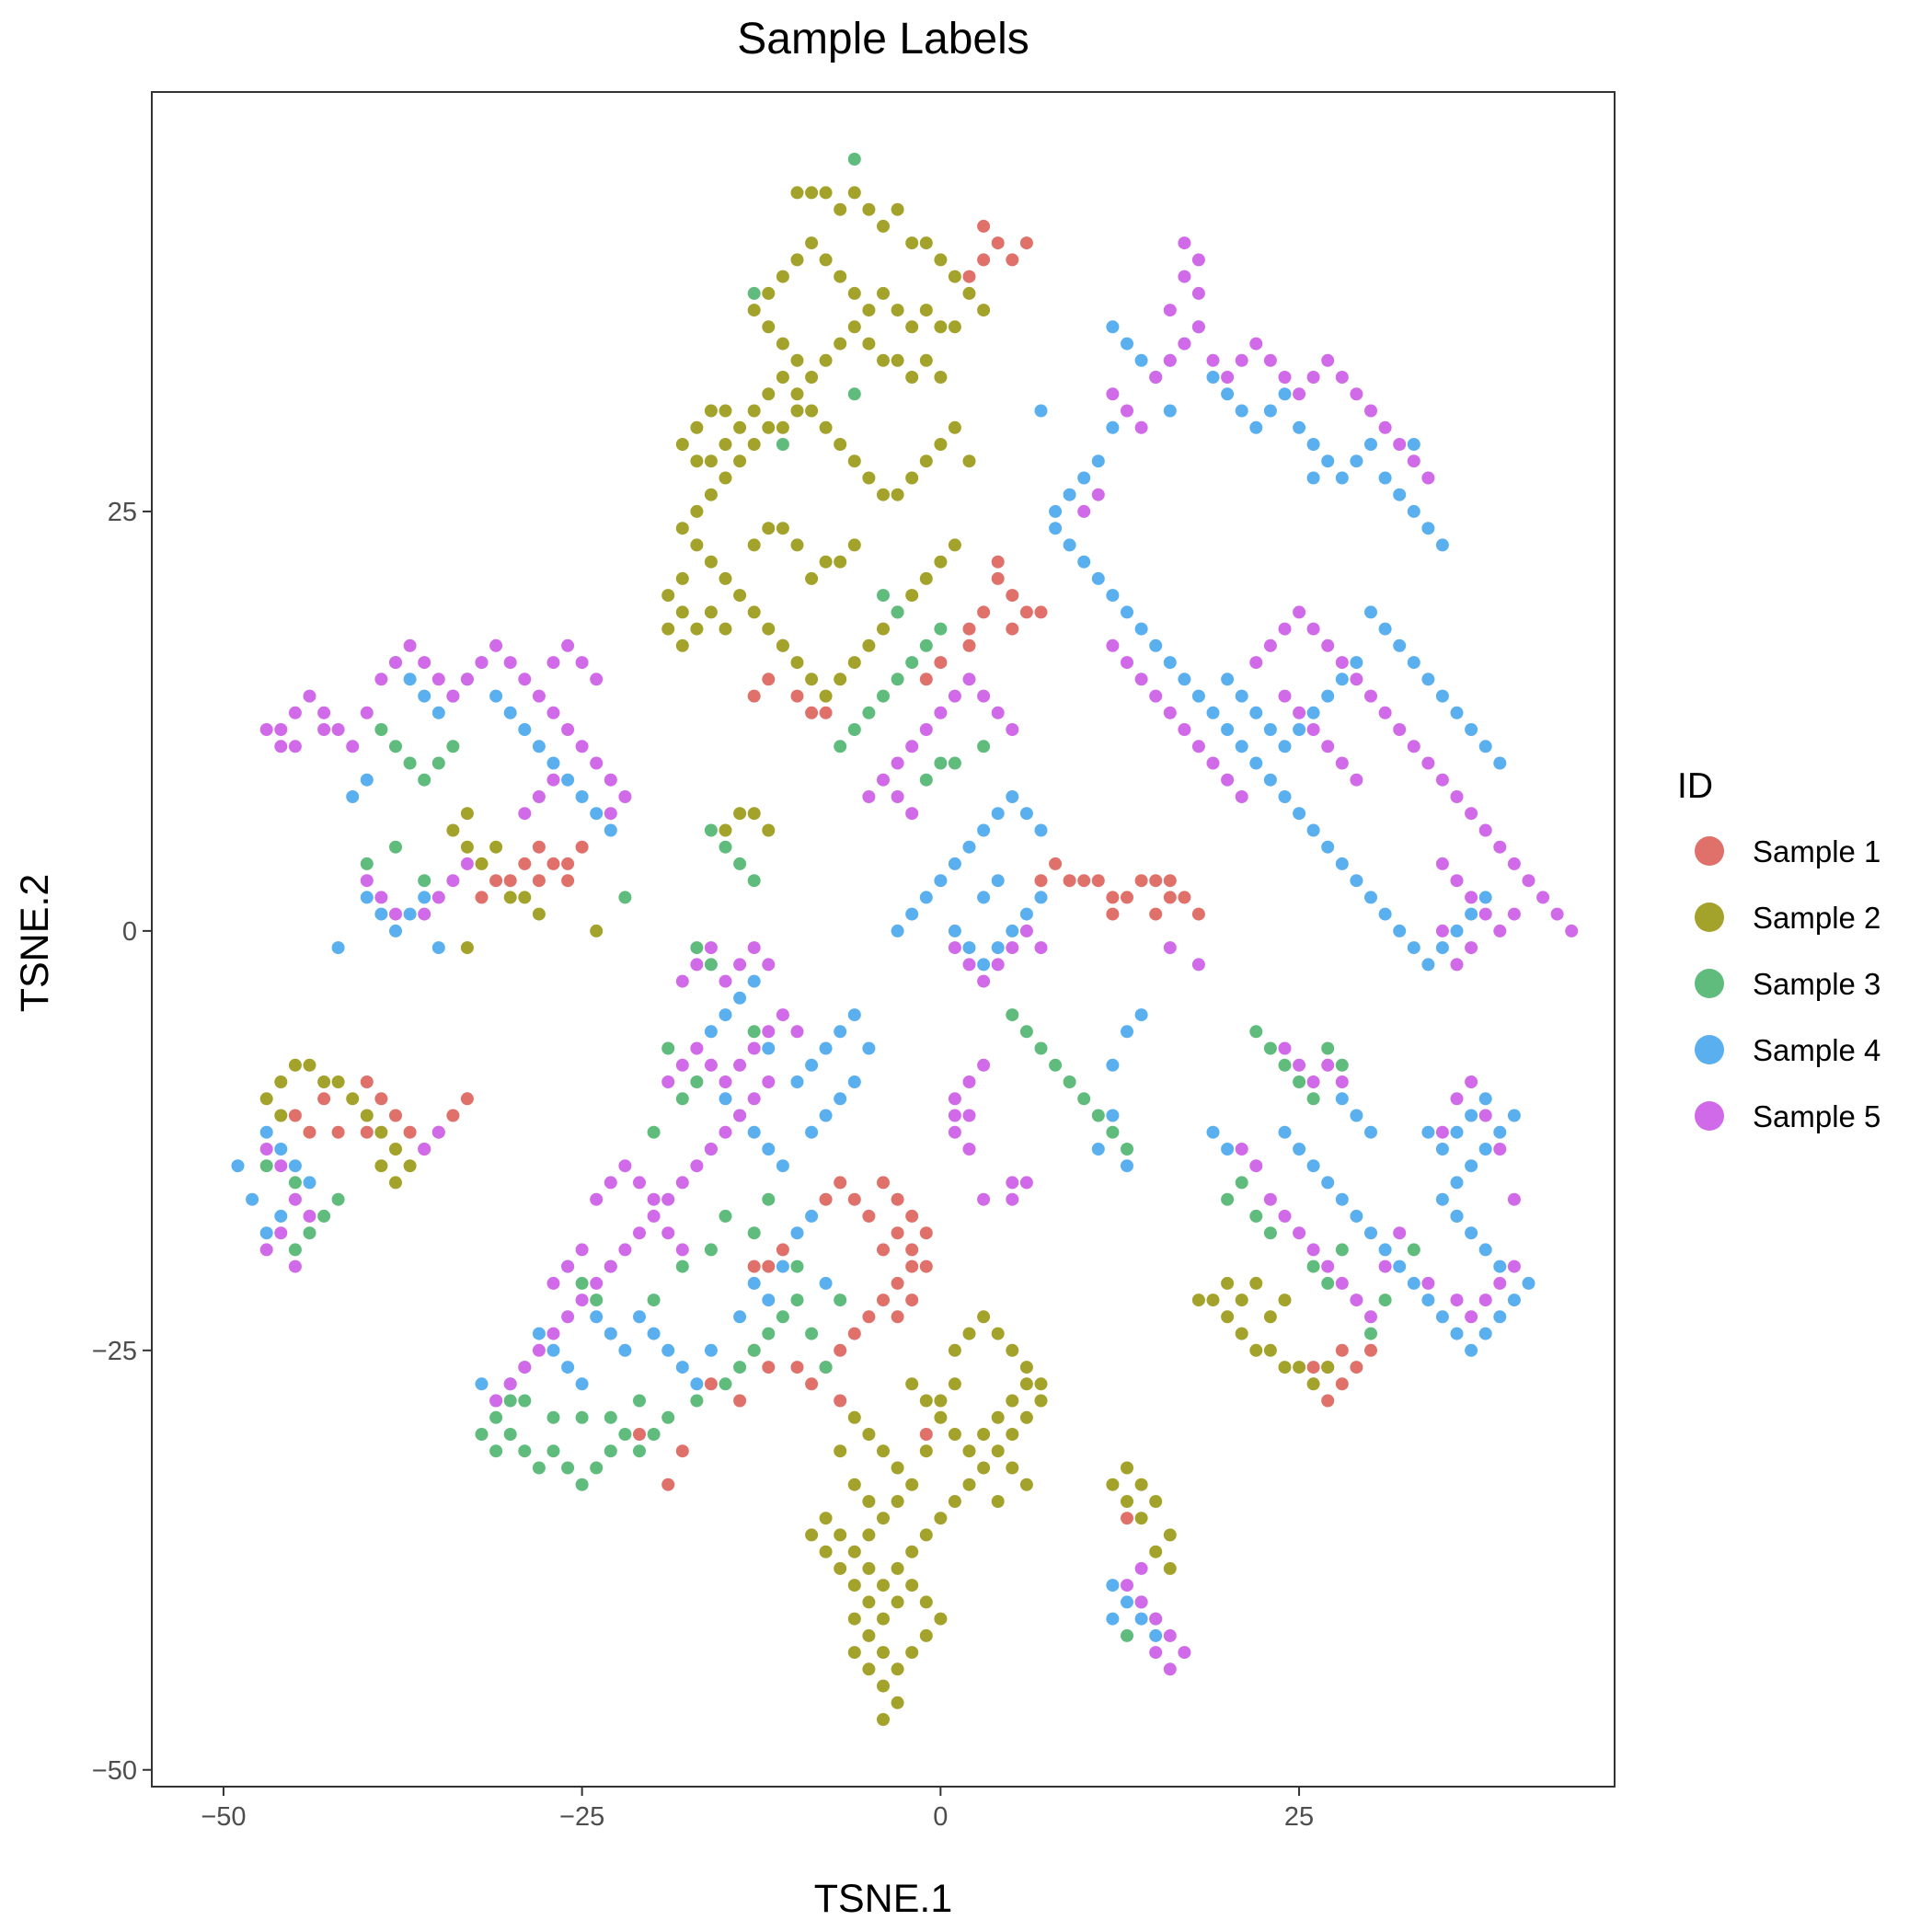 Image resolution: width=1932 pixels, height=1932 pixels. Describe the element at coordinates (757, 1809) in the screenshot. I see `x-axis: −50 −25 0 25` at that location.